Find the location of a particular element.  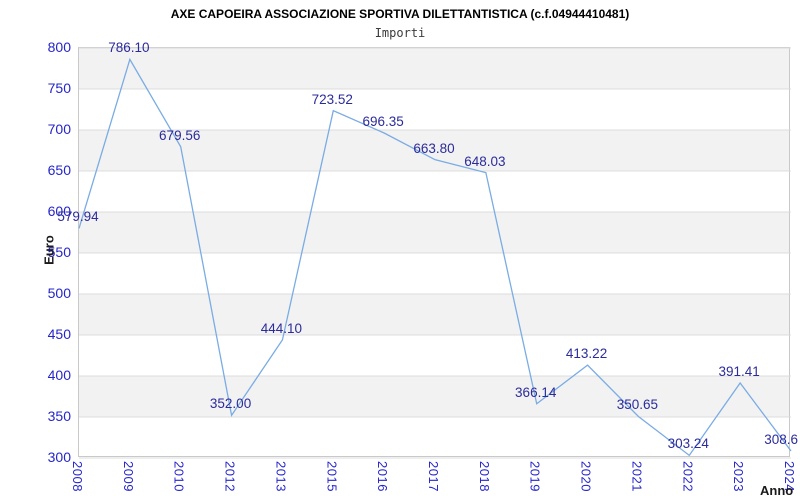

x-tick-label: 2023 is located at coordinates (739, 476).